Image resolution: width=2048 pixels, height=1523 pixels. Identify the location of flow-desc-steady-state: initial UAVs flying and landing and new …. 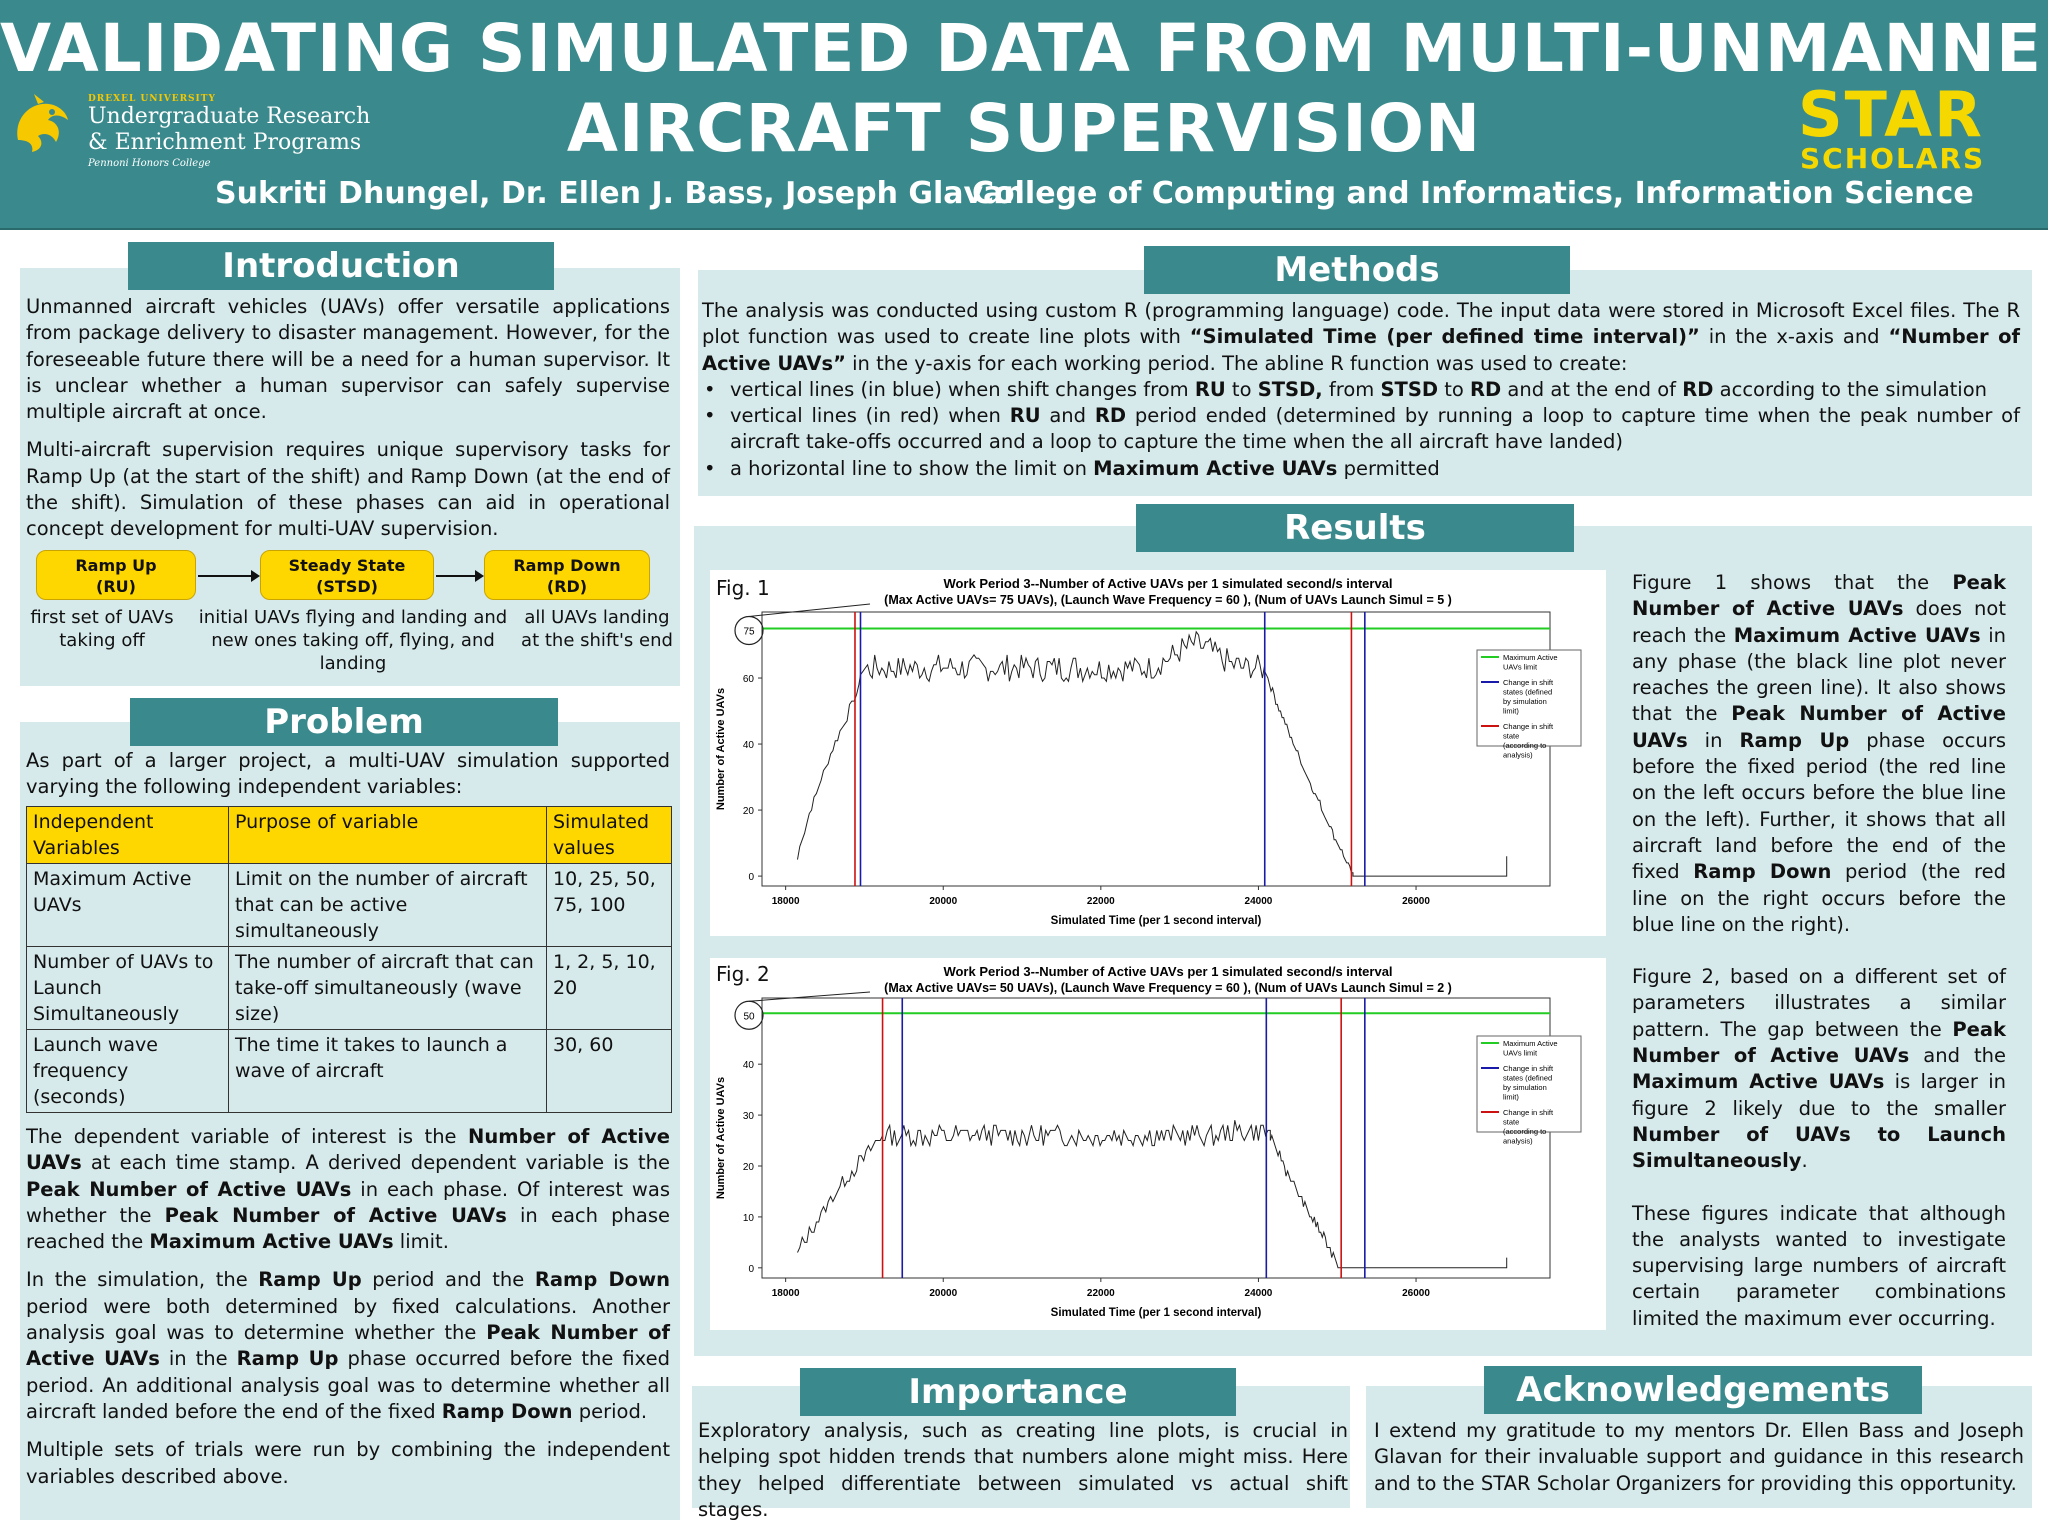
(353, 640).